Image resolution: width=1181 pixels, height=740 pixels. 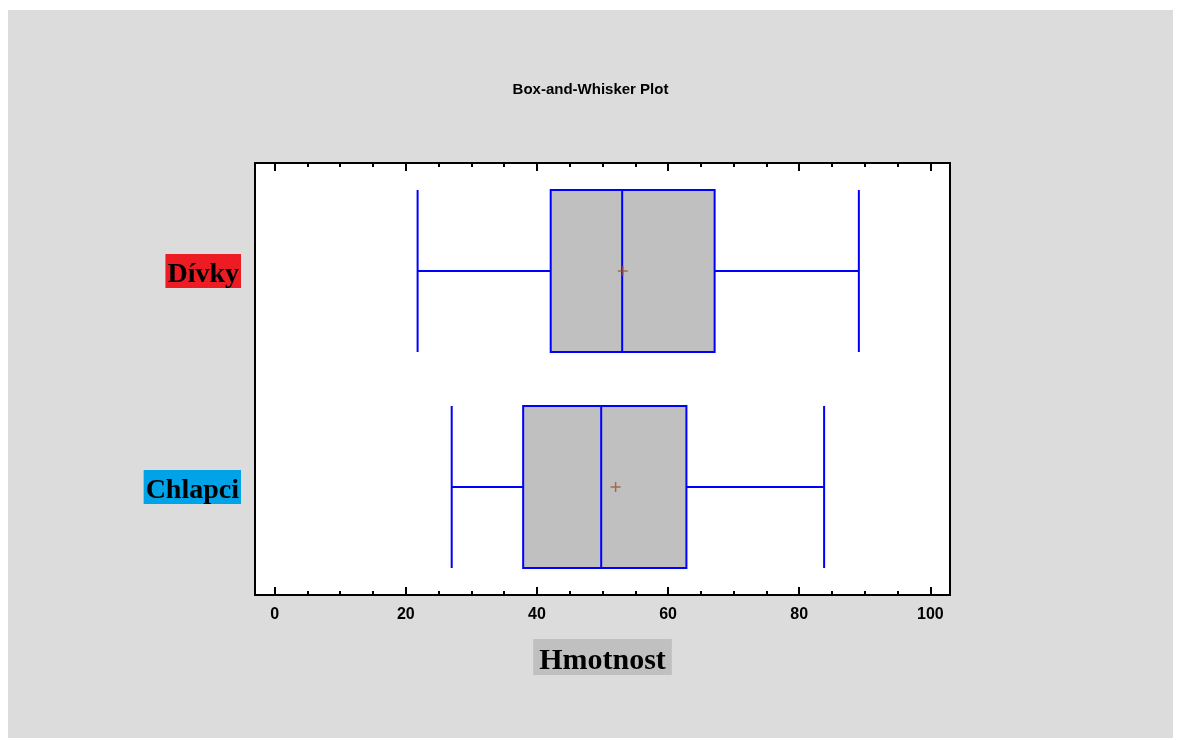 What do you see at coordinates (590, 88) in the screenshot?
I see `chart-title: Box-and-Whisker Plot` at bounding box center [590, 88].